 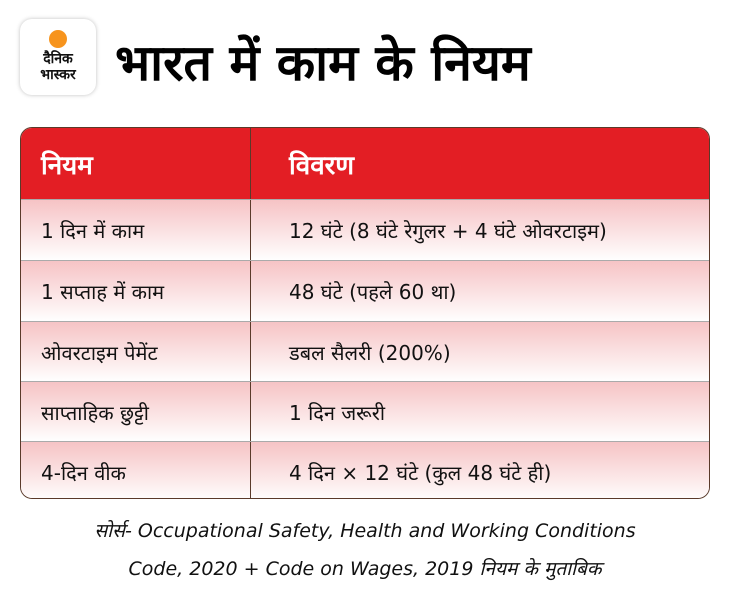 What do you see at coordinates (58, 75) in the screenshot?
I see `logo-line2: भास्कर` at bounding box center [58, 75].